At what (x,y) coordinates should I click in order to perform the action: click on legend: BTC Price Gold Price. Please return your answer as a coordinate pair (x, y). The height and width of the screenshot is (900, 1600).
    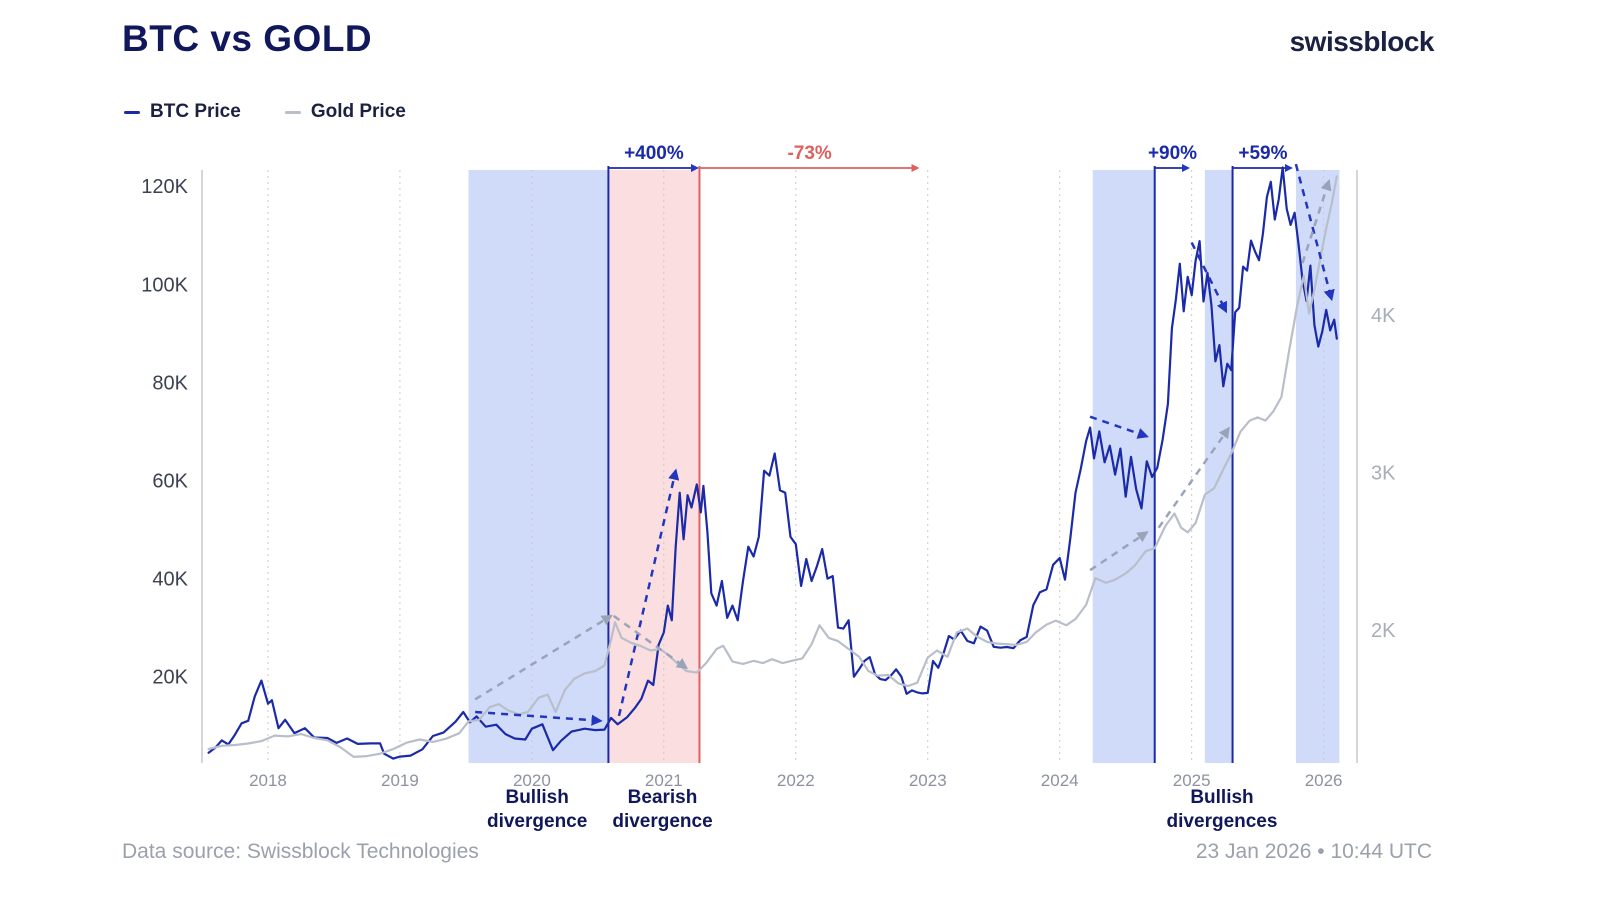
    Looking at the image, I should click on (265, 112).